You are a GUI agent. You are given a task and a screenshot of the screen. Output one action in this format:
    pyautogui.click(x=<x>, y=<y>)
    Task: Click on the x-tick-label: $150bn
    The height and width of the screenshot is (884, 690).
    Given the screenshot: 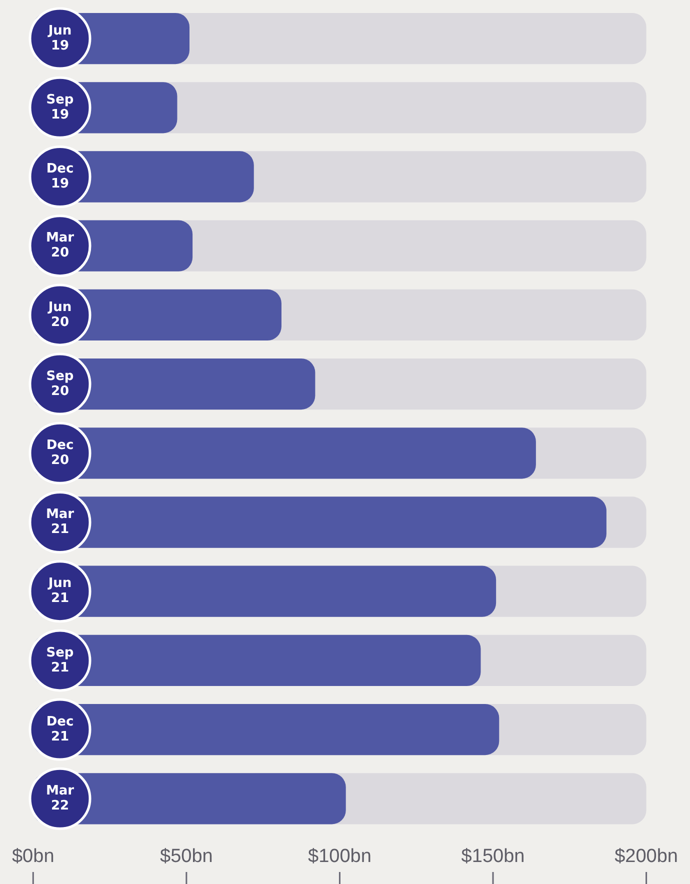 What is the action you would take?
    pyautogui.click(x=493, y=856)
    